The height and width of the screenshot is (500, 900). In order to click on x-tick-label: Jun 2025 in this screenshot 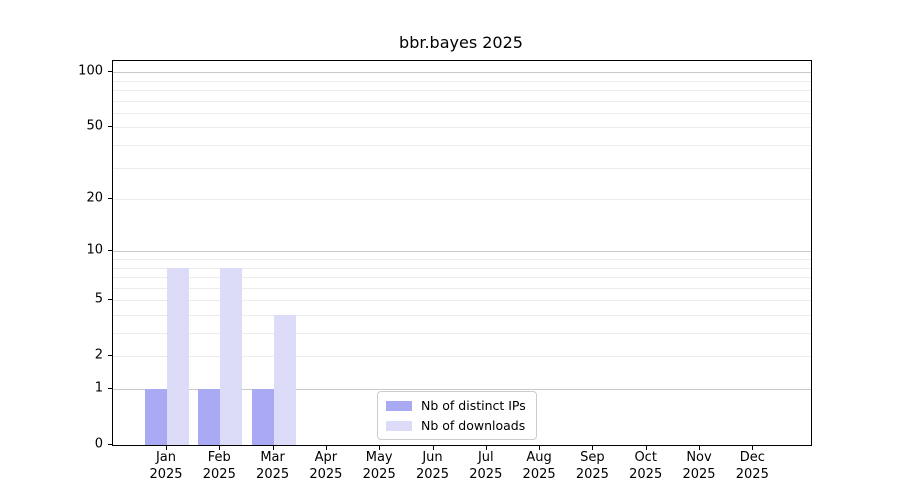, I will do `click(432, 466)`.